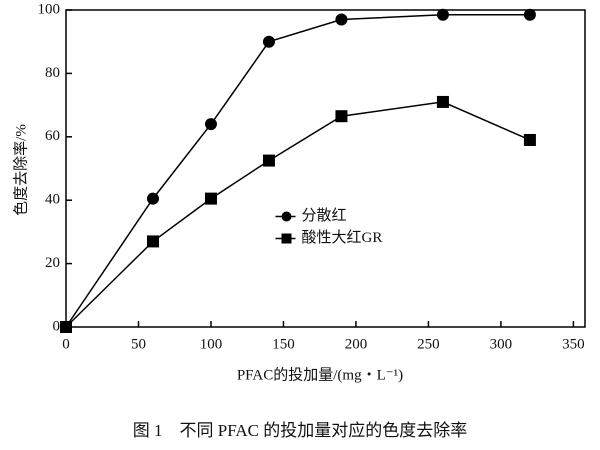 This screenshot has height=450, width=600. I want to click on y-tick-label: 20, so click(52, 263).